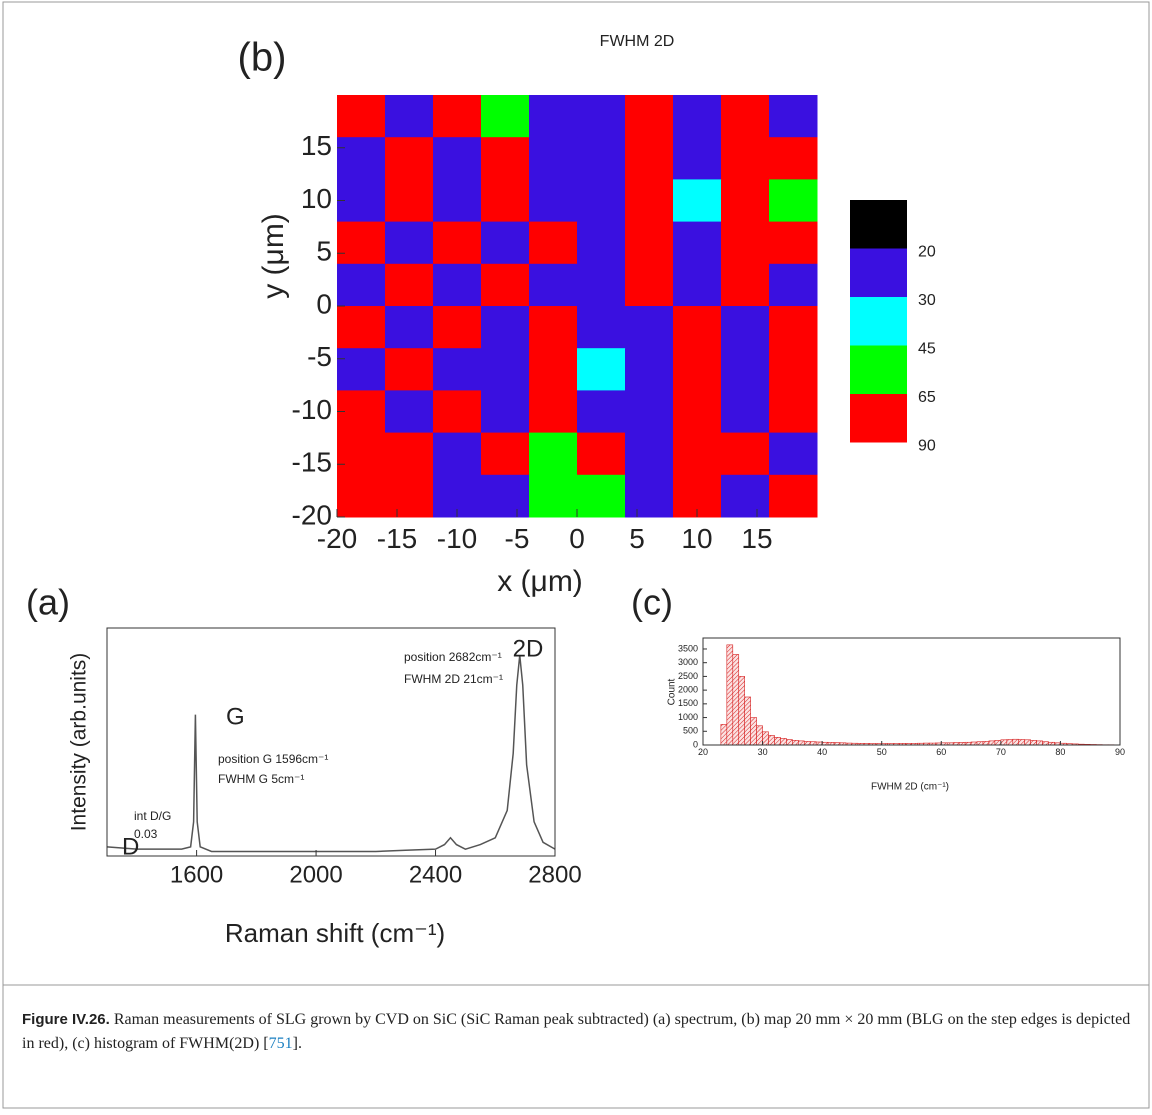 This screenshot has width=1152, height=1115. What do you see at coordinates (688, 676) in the screenshot?
I see `y-tick-label: 2500` at bounding box center [688, 676].